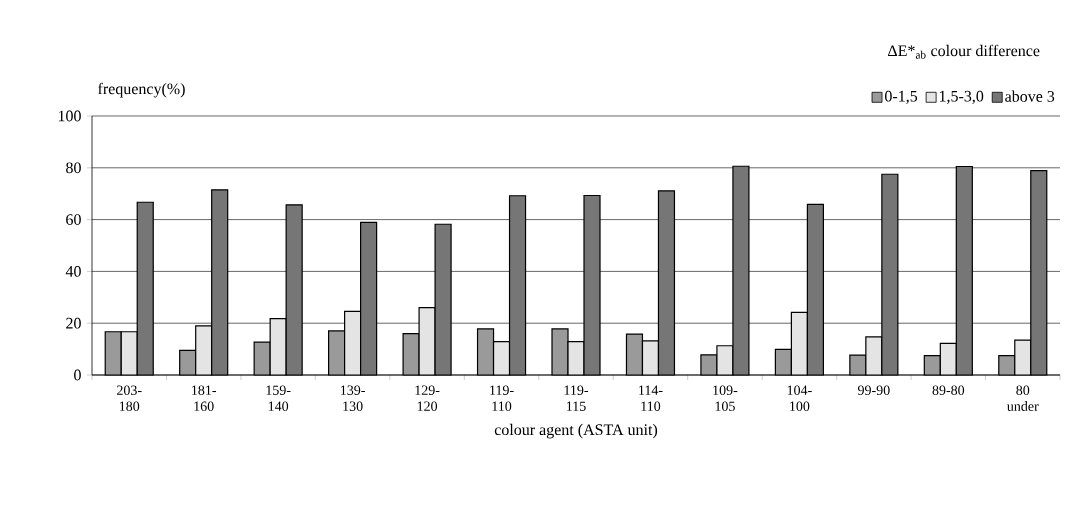 The width and height of the screenshot is (1065, 509). Describe the element at coordinates (948, 390) in the screenshot. I see `x-tick-label: 89-80` at that location.